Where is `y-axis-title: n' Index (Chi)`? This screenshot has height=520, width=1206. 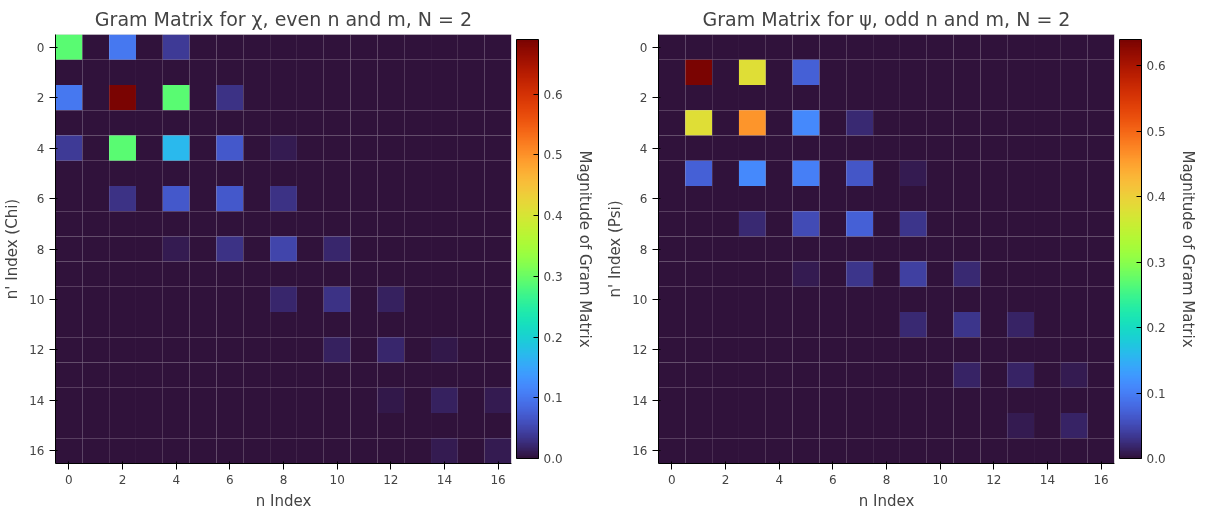
y-axis-title: n' Index (Chi) is located at coordinates (12, 249).